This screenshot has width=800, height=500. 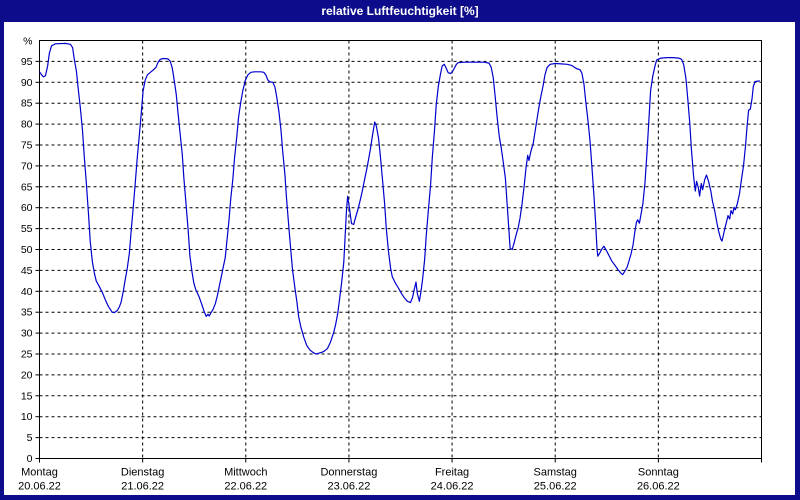 What do you see at coordinates (27, 166) in the screenshot?
I see `y-tick-label: 70` at bounding box center [27, 166].